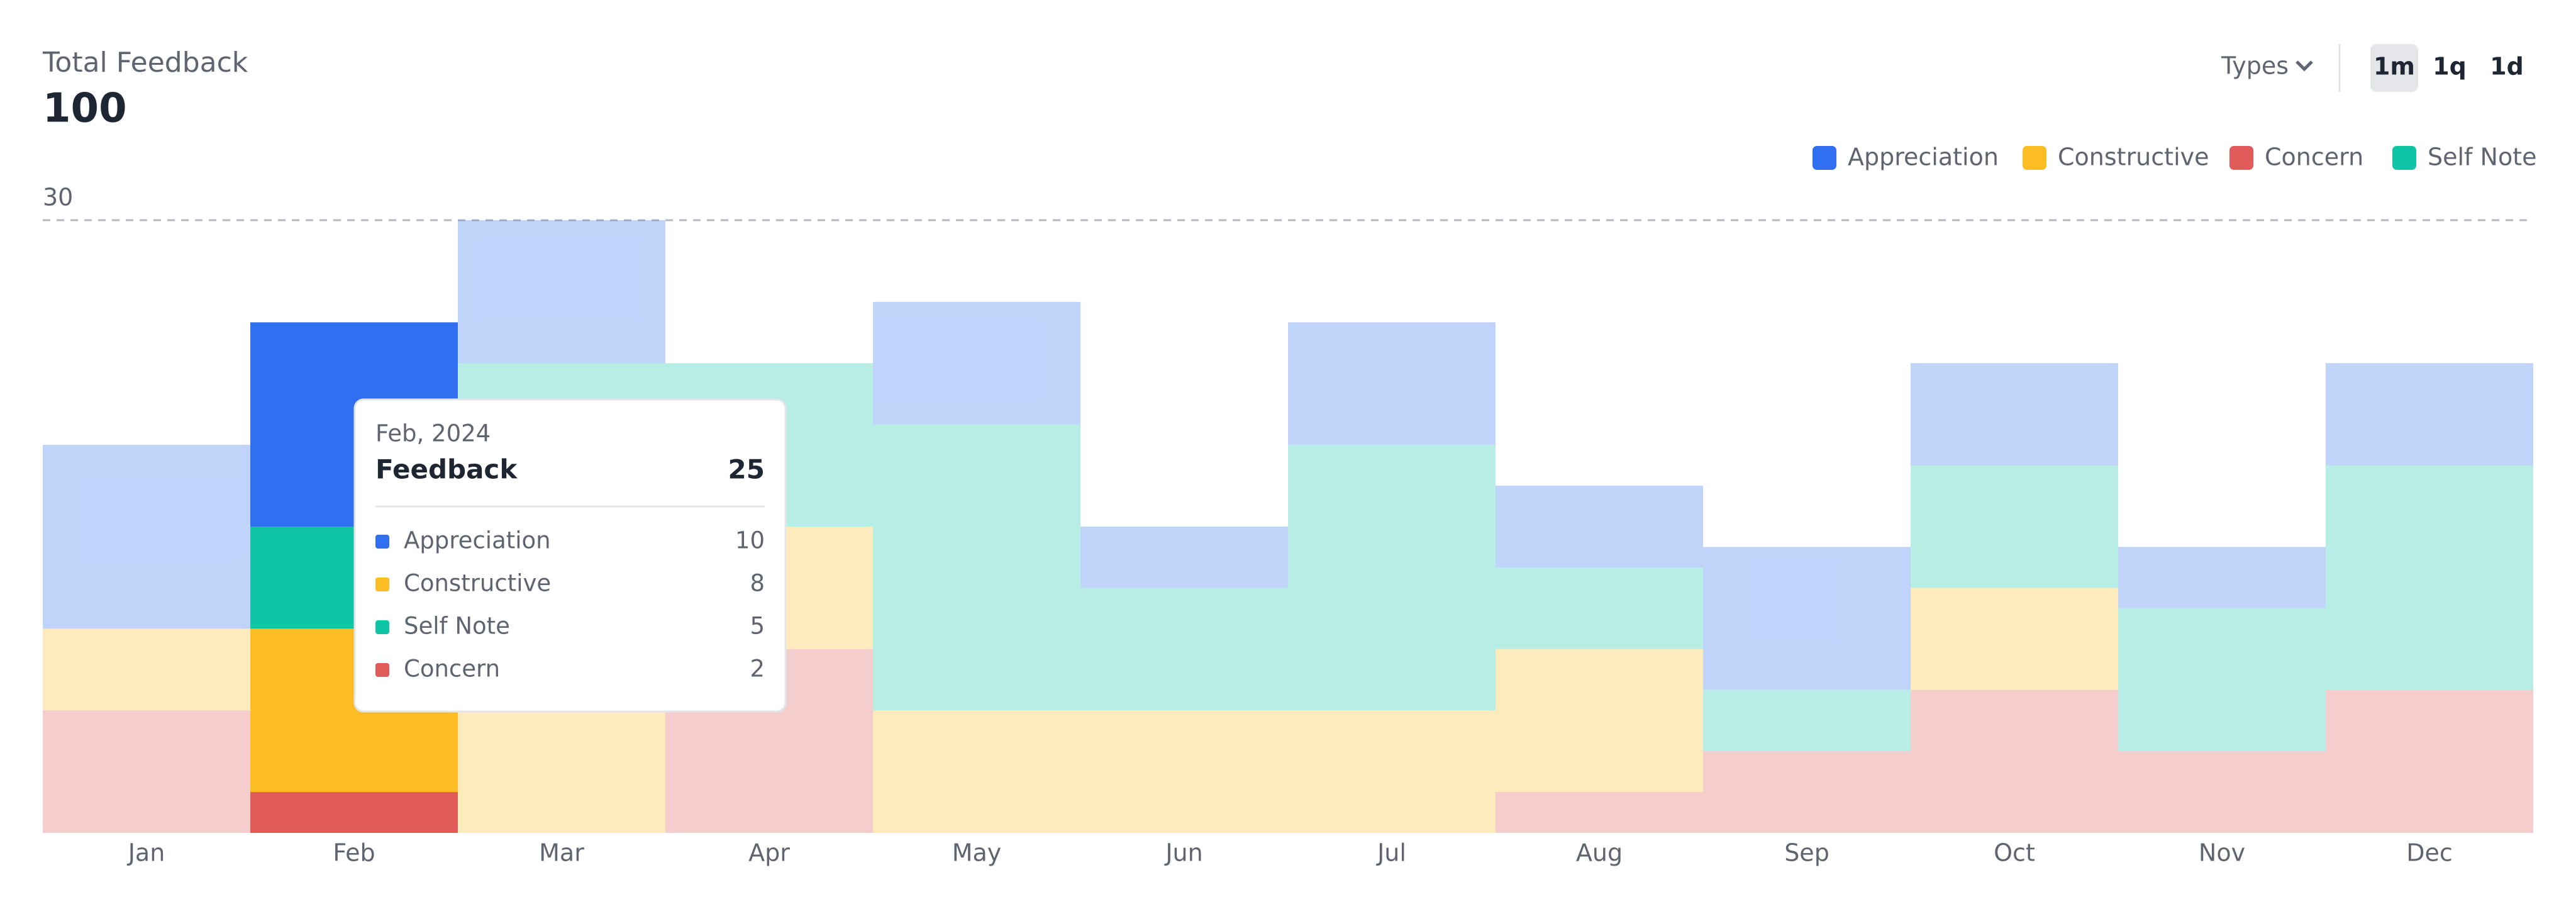  I want to click on tooltip-item-value: 5, so click(757, 626).